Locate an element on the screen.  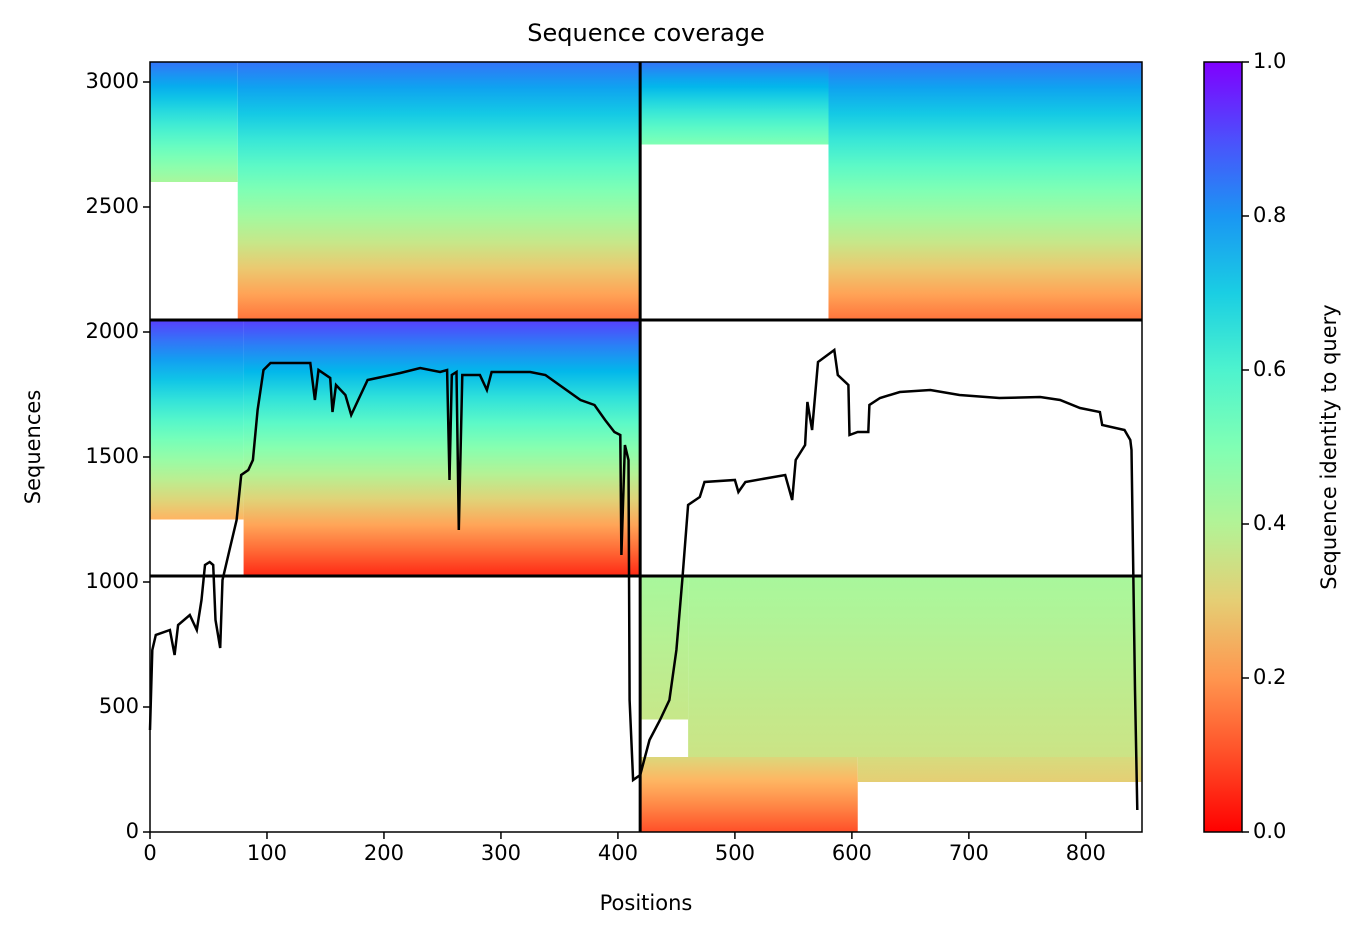
y-tick-label: 1500 is located at coordinates (112, 456).